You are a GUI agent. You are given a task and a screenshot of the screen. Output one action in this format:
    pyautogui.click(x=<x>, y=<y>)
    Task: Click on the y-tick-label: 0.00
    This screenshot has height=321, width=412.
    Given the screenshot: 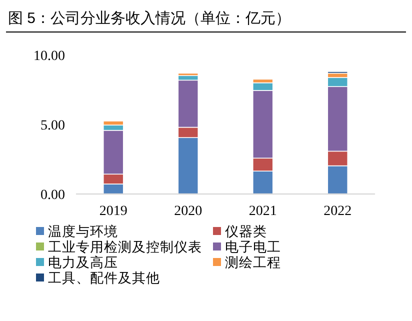 What is the action you would take?
    pyautogui.click(x=52, y=195)
    